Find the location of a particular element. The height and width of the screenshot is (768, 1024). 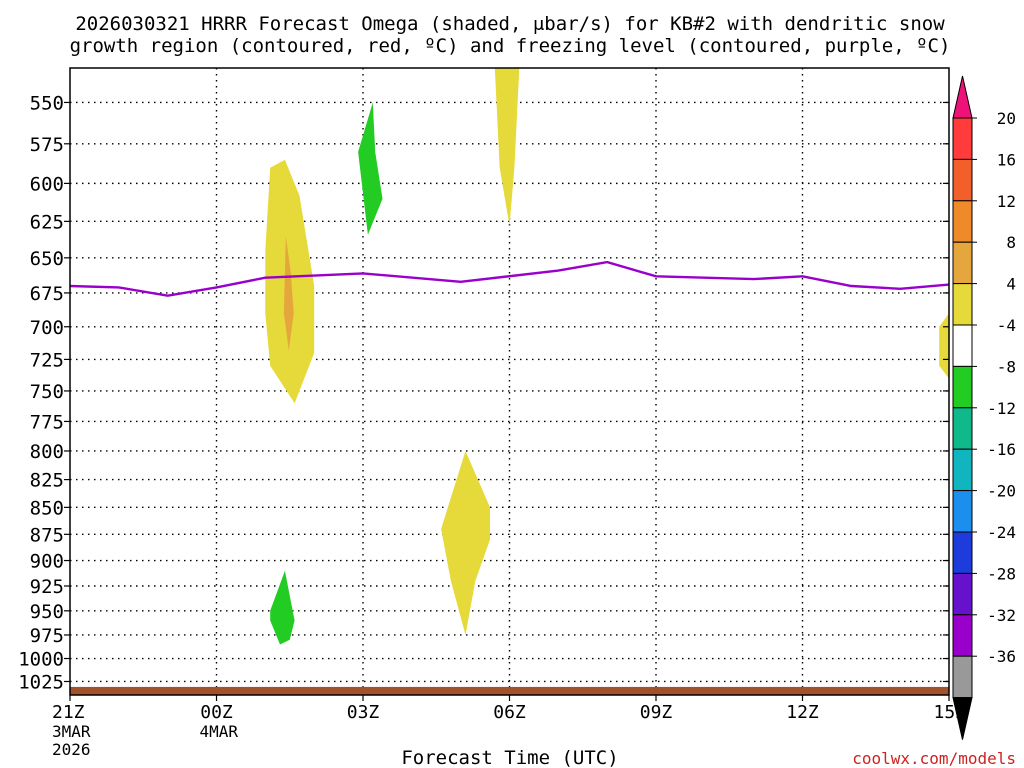

x-tick-year: 2026 is located at coordinates (71, 749).